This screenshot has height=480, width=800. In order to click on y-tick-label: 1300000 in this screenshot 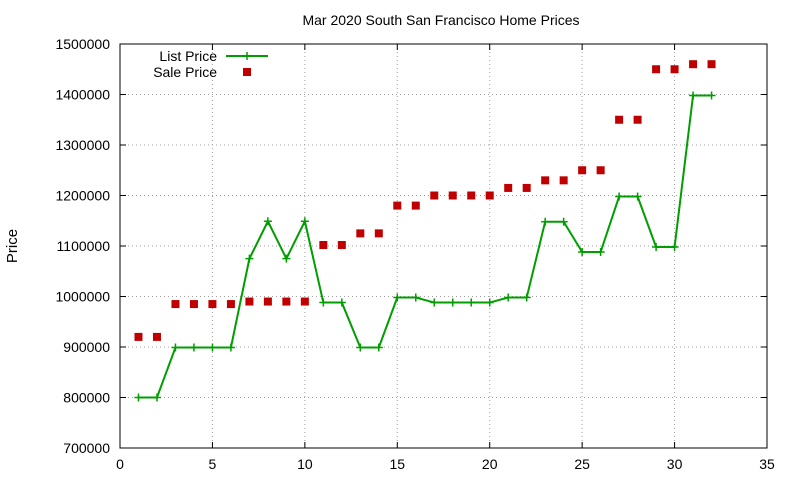, I will do `click(82, 145)`.